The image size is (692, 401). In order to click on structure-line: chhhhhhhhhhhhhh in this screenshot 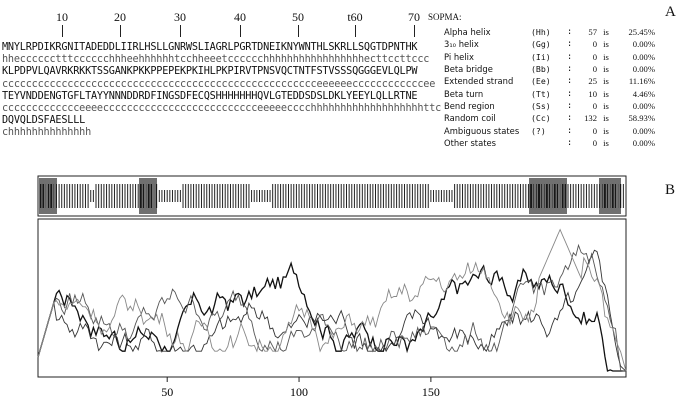, I will do `click(47, 133)`.